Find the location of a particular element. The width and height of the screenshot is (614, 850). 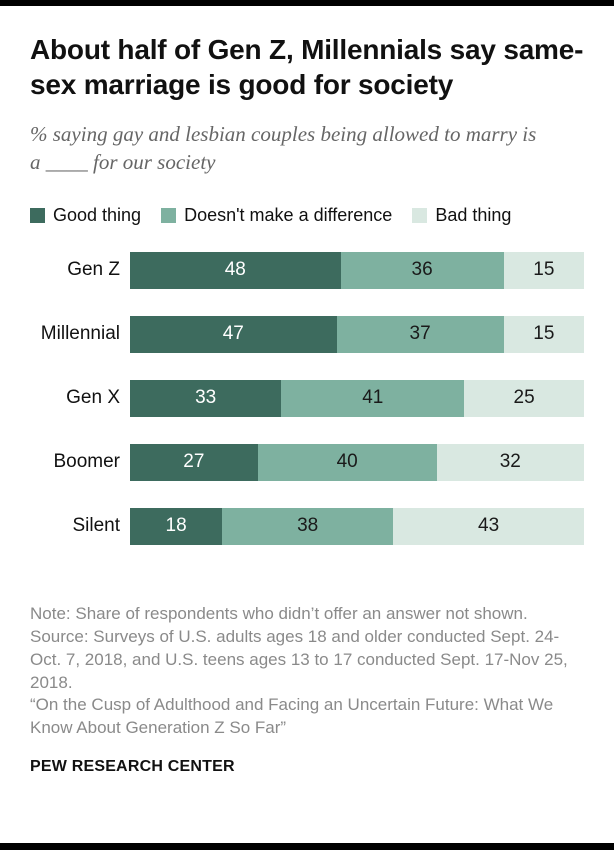

bar-value: 38 is located at coordinates (308, 526).